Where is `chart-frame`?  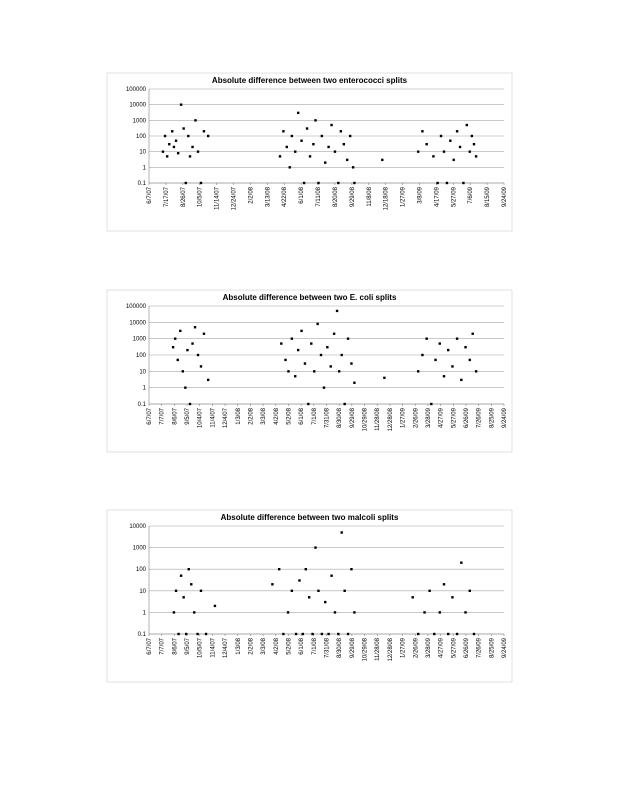 chart-frame is located at coordinates (309, 596).